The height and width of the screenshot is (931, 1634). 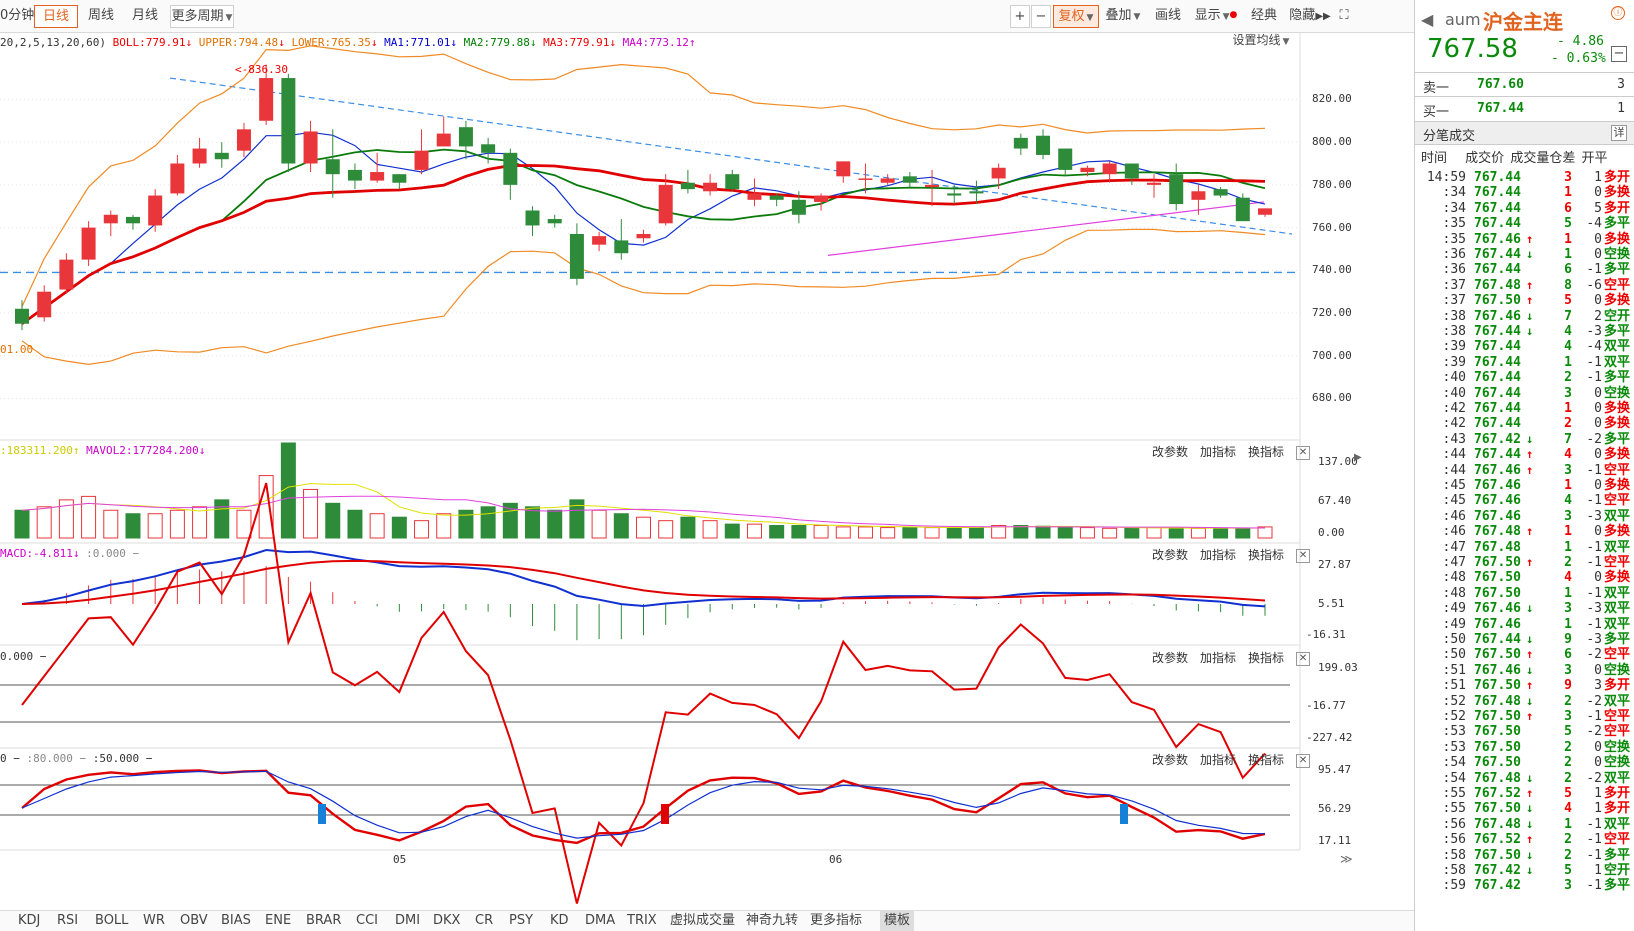 I want to click on overlay-button: 叠加 ▼, so click(x=1123, y=16).